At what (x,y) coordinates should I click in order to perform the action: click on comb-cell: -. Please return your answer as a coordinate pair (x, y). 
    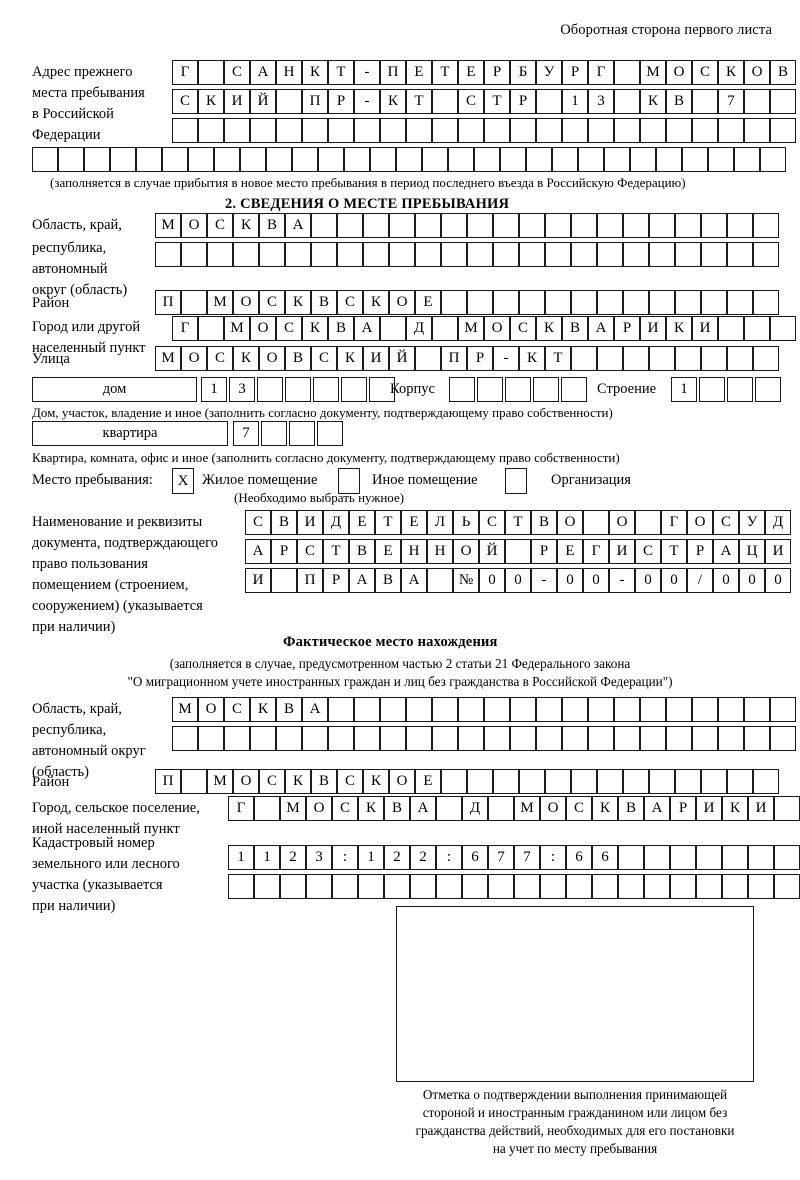
    Looking at the image, I should click on (367, 101).